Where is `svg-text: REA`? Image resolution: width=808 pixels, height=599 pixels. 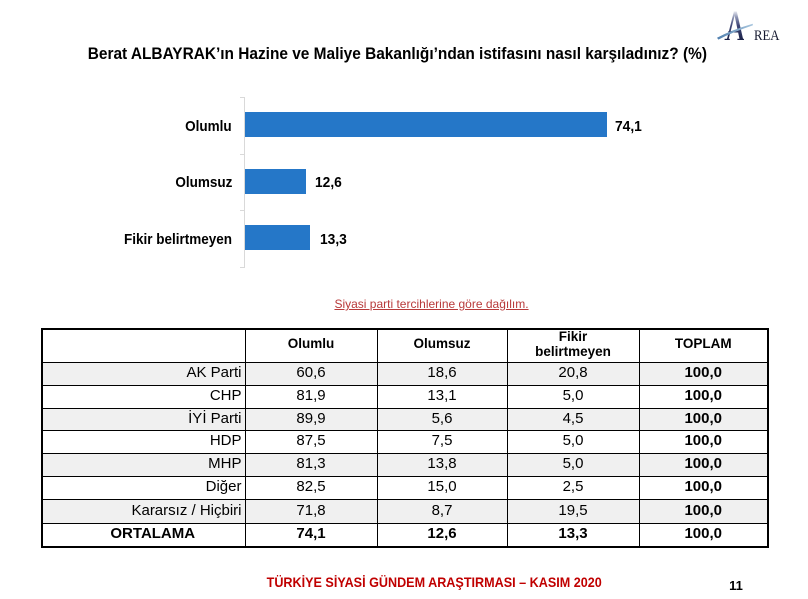
svg-text: REA is located at coordinates (767, 36).